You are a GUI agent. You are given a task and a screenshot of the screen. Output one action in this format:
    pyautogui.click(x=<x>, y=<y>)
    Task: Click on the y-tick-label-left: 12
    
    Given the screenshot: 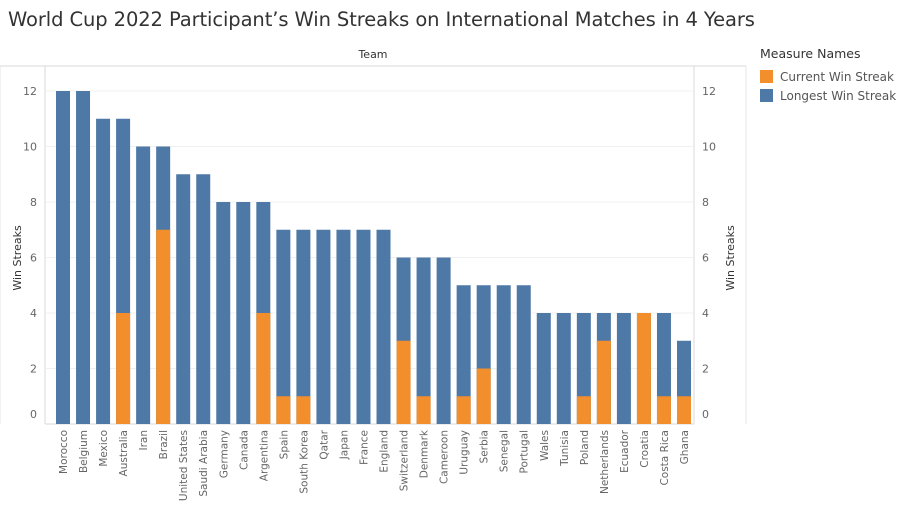 What is the action you would take?
    pyautogui.click(x=30, y=91)
    